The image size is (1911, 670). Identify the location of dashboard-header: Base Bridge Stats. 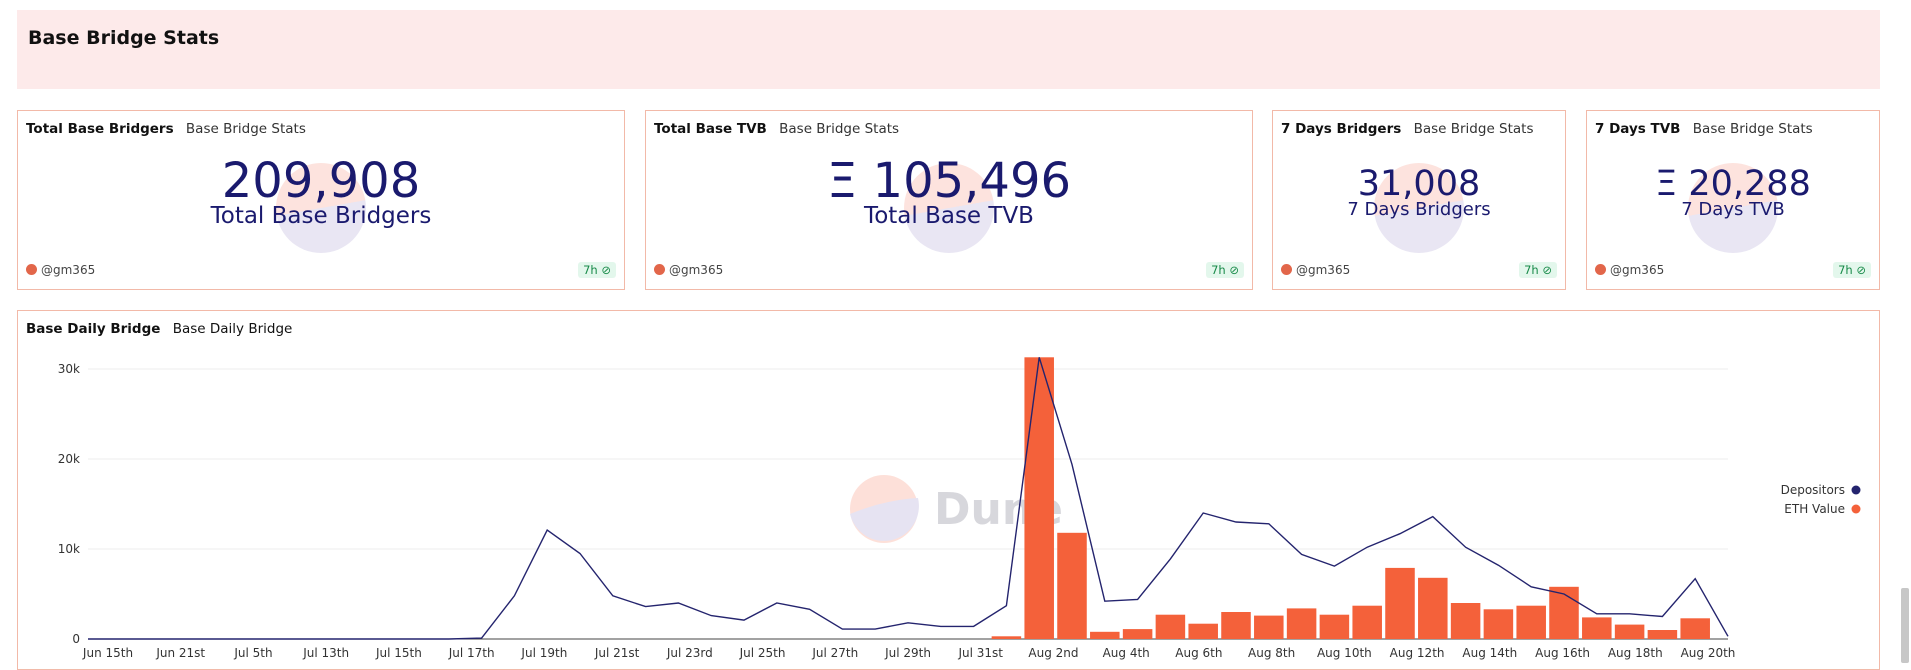
(948, 49).